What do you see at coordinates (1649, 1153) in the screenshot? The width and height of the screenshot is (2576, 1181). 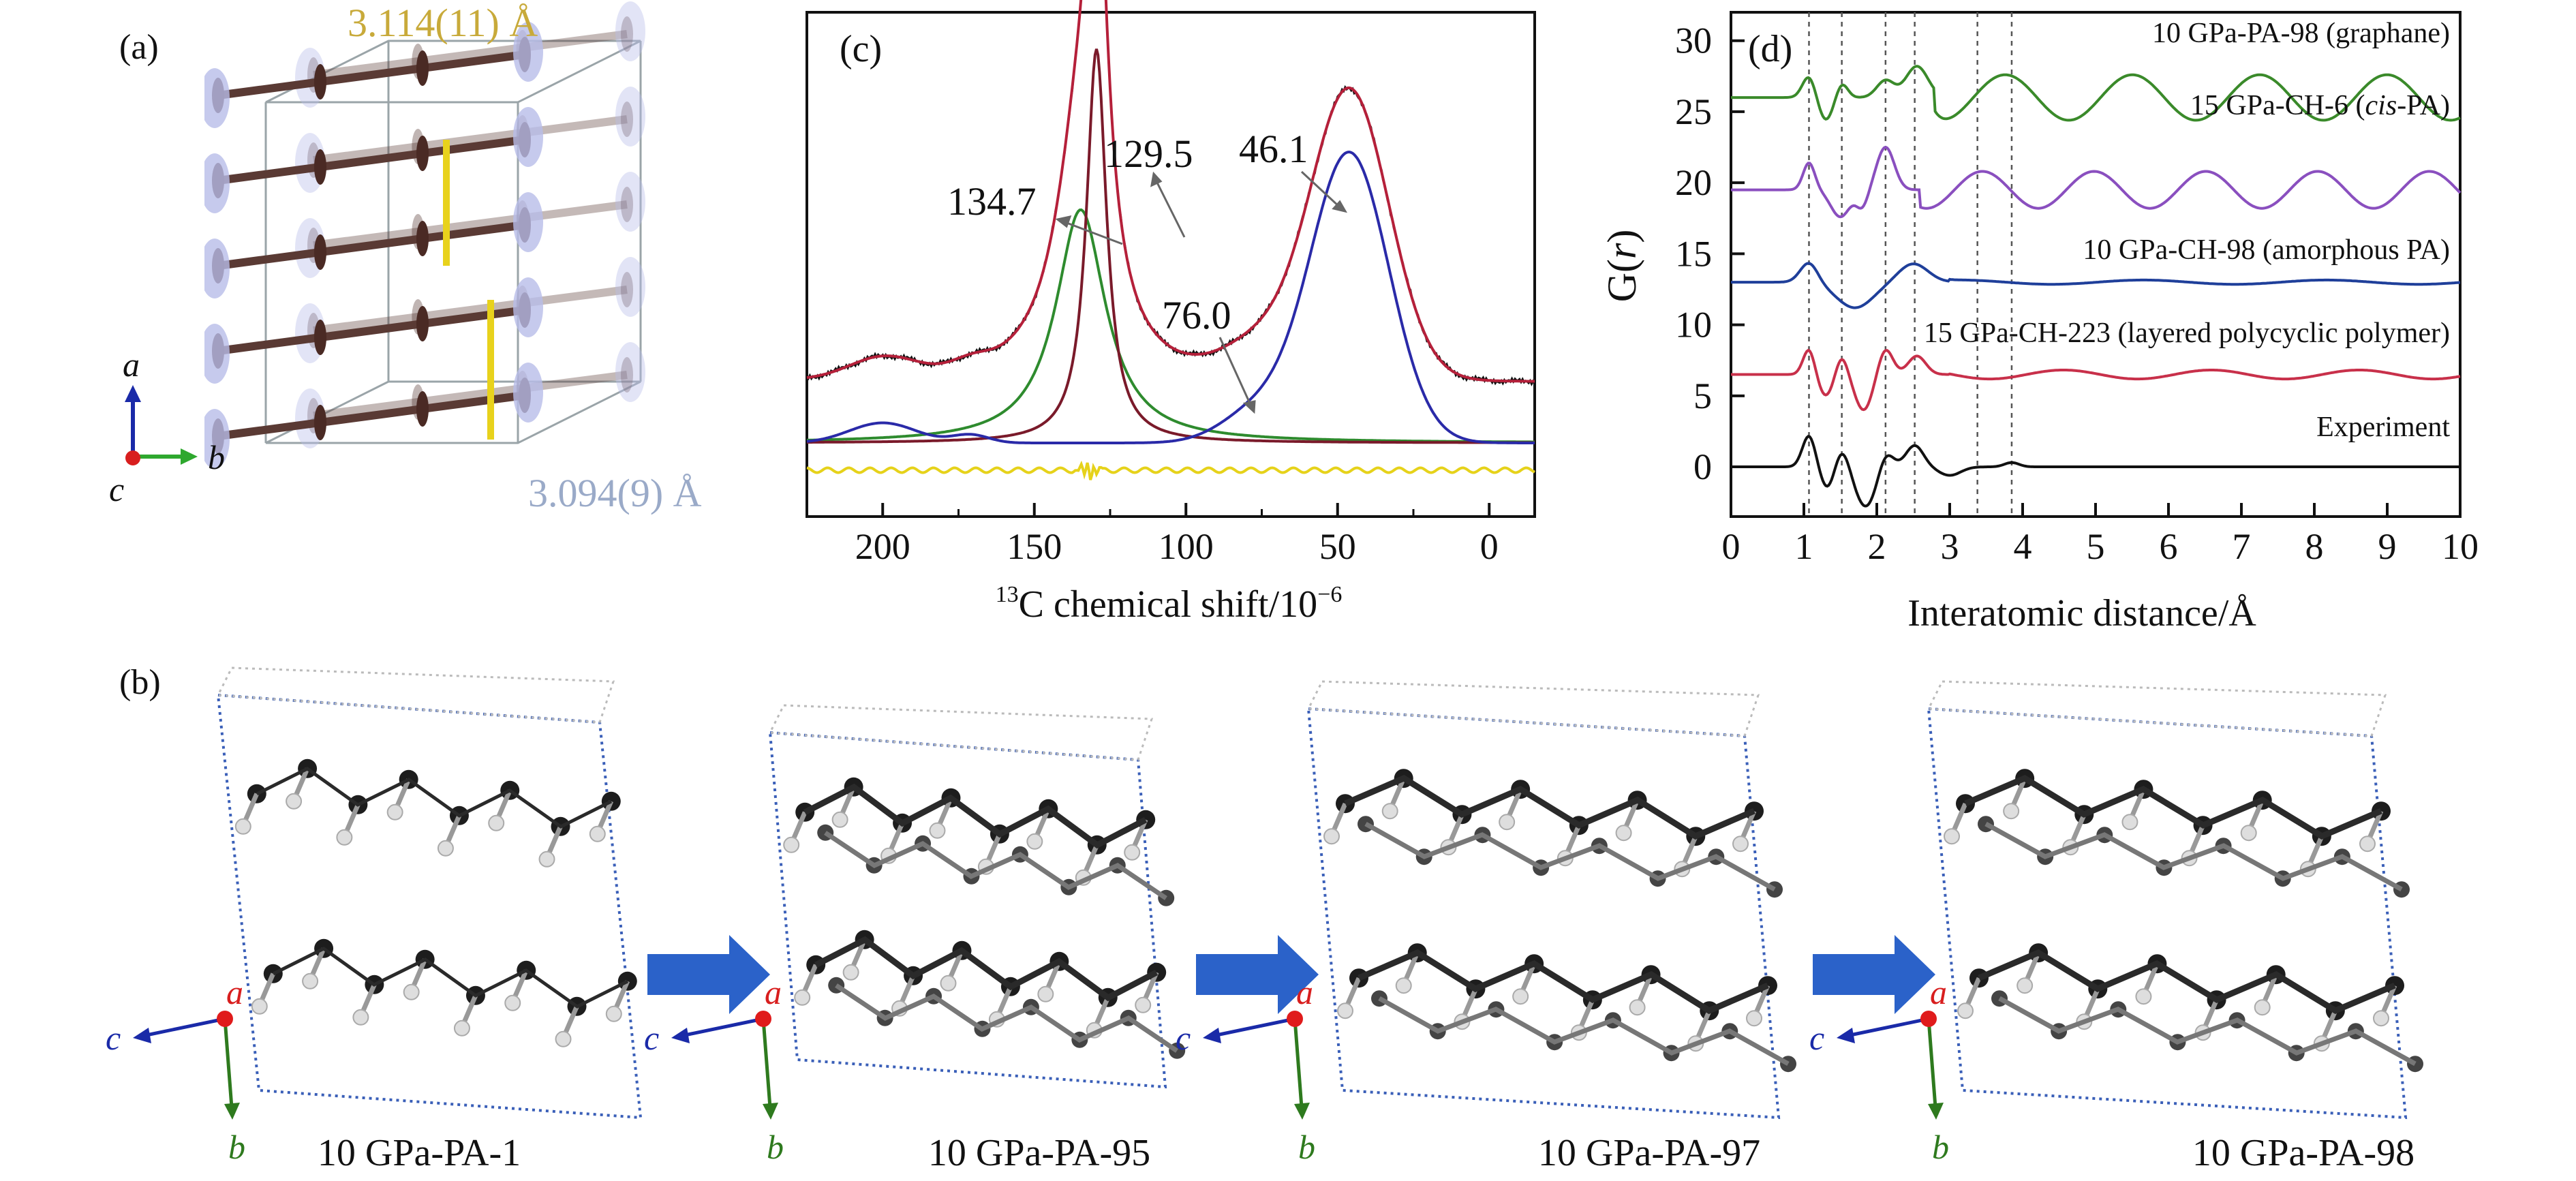 I see `structure-caption-3: 10 GPa-PA-97` at bounding box center [1649, 1153].